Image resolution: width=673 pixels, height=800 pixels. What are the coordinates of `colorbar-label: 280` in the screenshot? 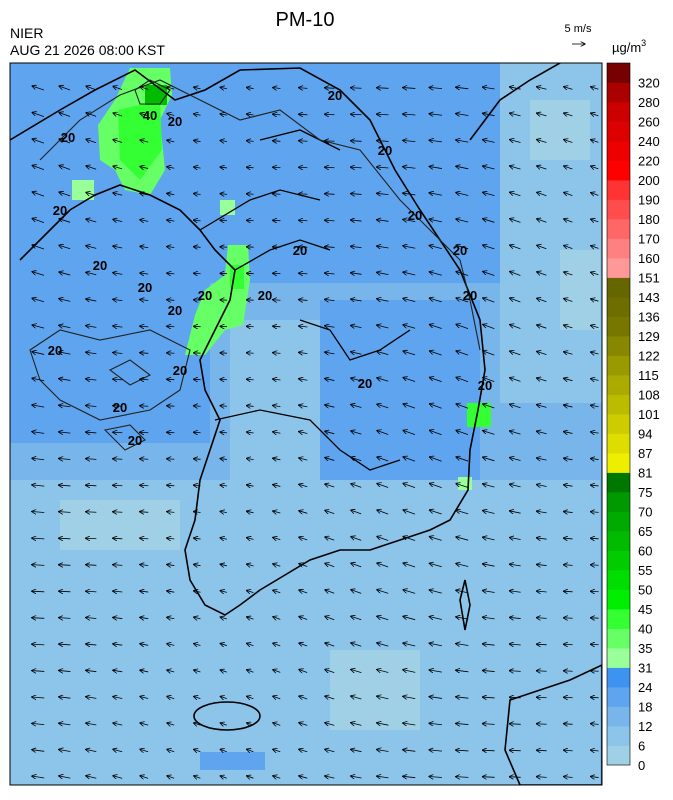 It's located at (649, 102).